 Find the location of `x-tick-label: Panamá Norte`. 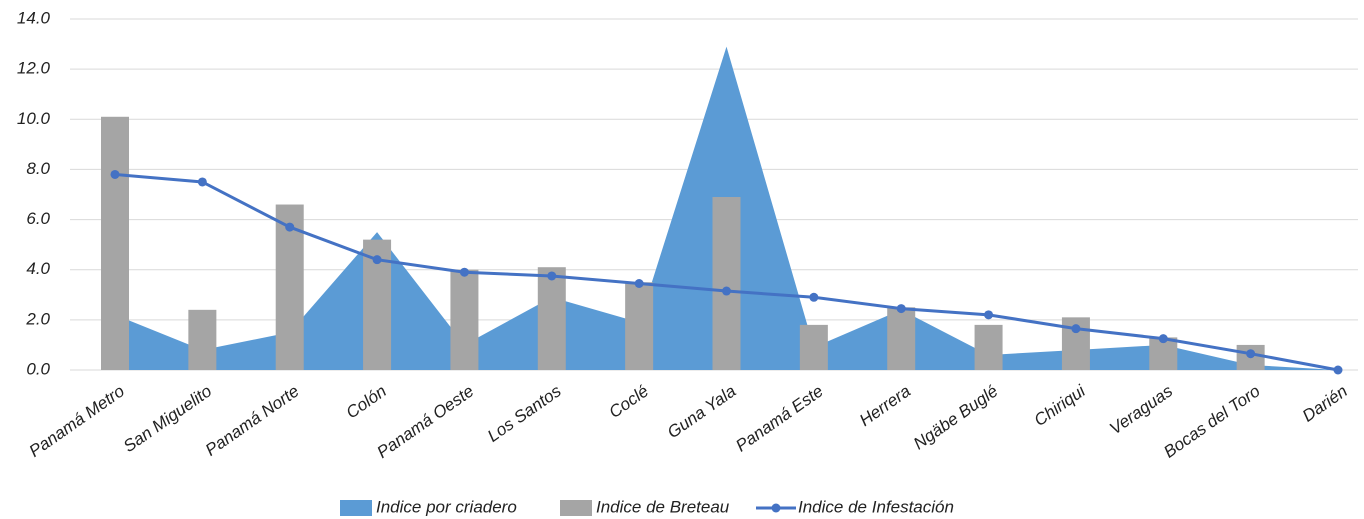

x-tick-label: Panamá Norte is located at coordinates (252, 420).